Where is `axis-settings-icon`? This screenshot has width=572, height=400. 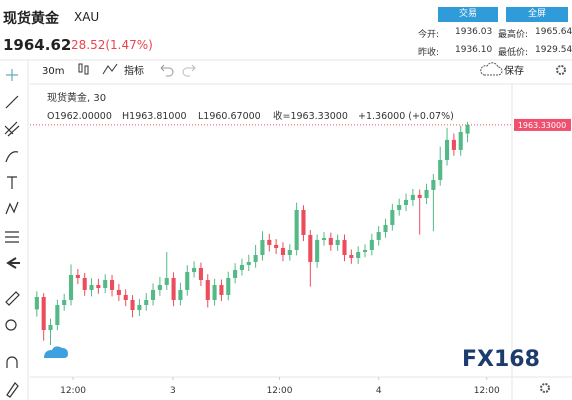 axis-settings-icon is located at coordinates (545, 388).